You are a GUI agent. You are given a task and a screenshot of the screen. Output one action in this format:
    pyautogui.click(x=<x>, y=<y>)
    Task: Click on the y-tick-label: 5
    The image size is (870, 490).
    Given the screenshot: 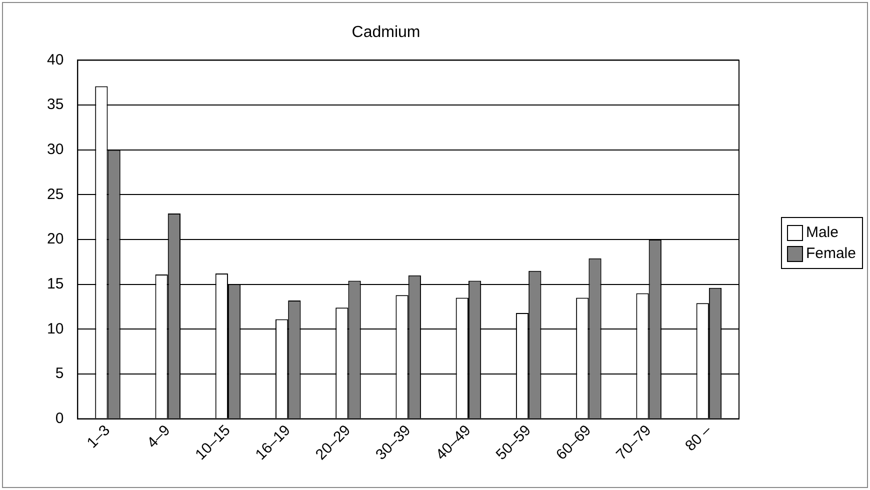 What is the action you would take?
    pyautogui.click(x=59, y=373)
    